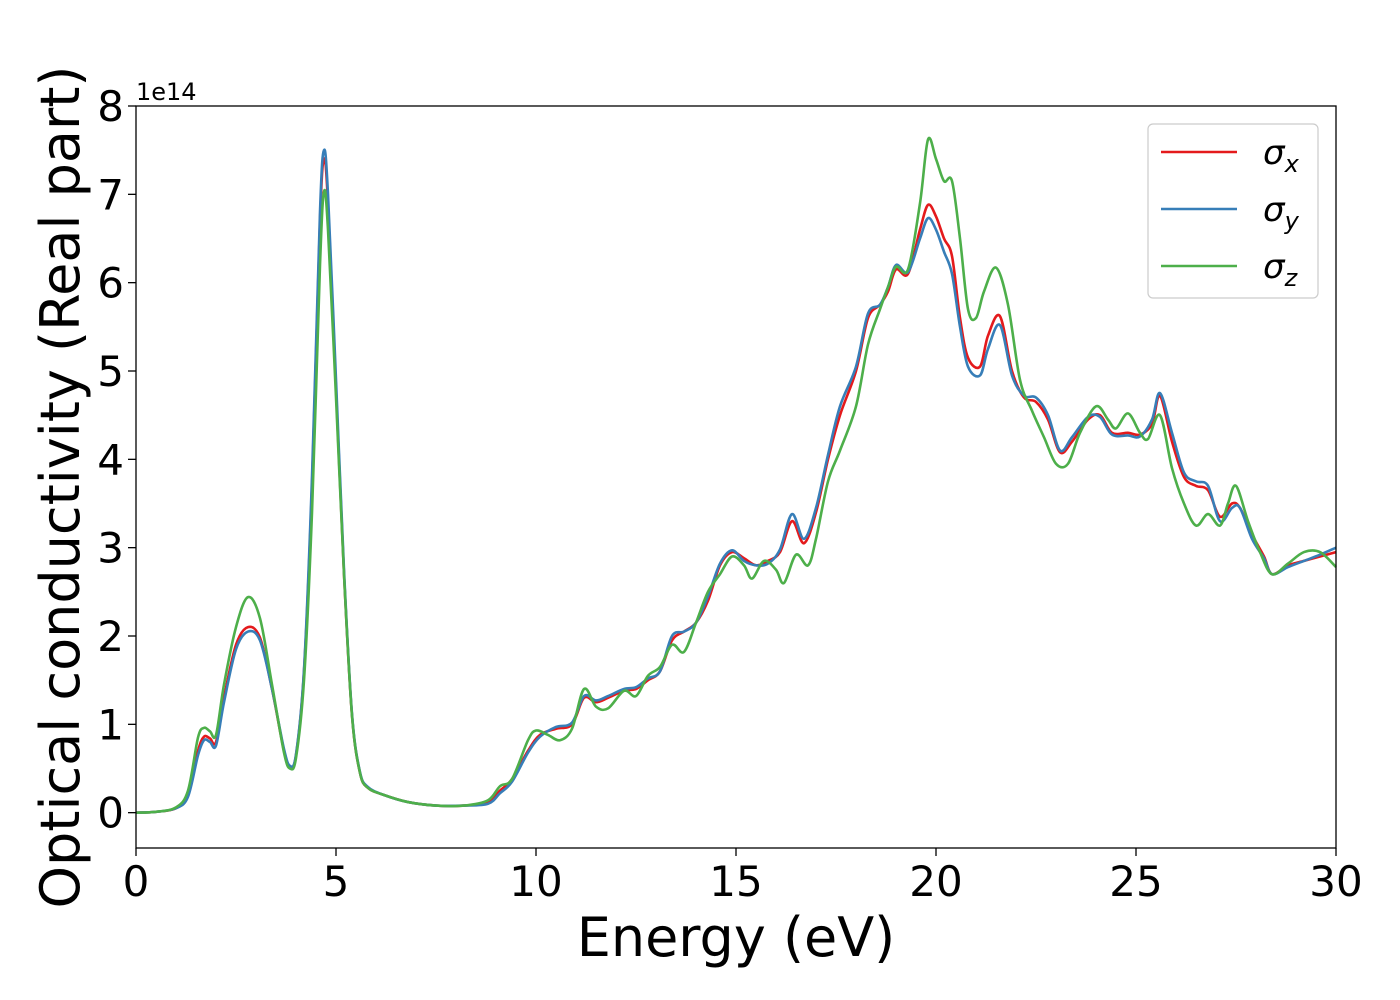 This screenshot has width=1400, height=1000. Describe the element at coordinates (736, 937) in the screenshot. I see `x-axis-label: Energy (eV)` at that location.